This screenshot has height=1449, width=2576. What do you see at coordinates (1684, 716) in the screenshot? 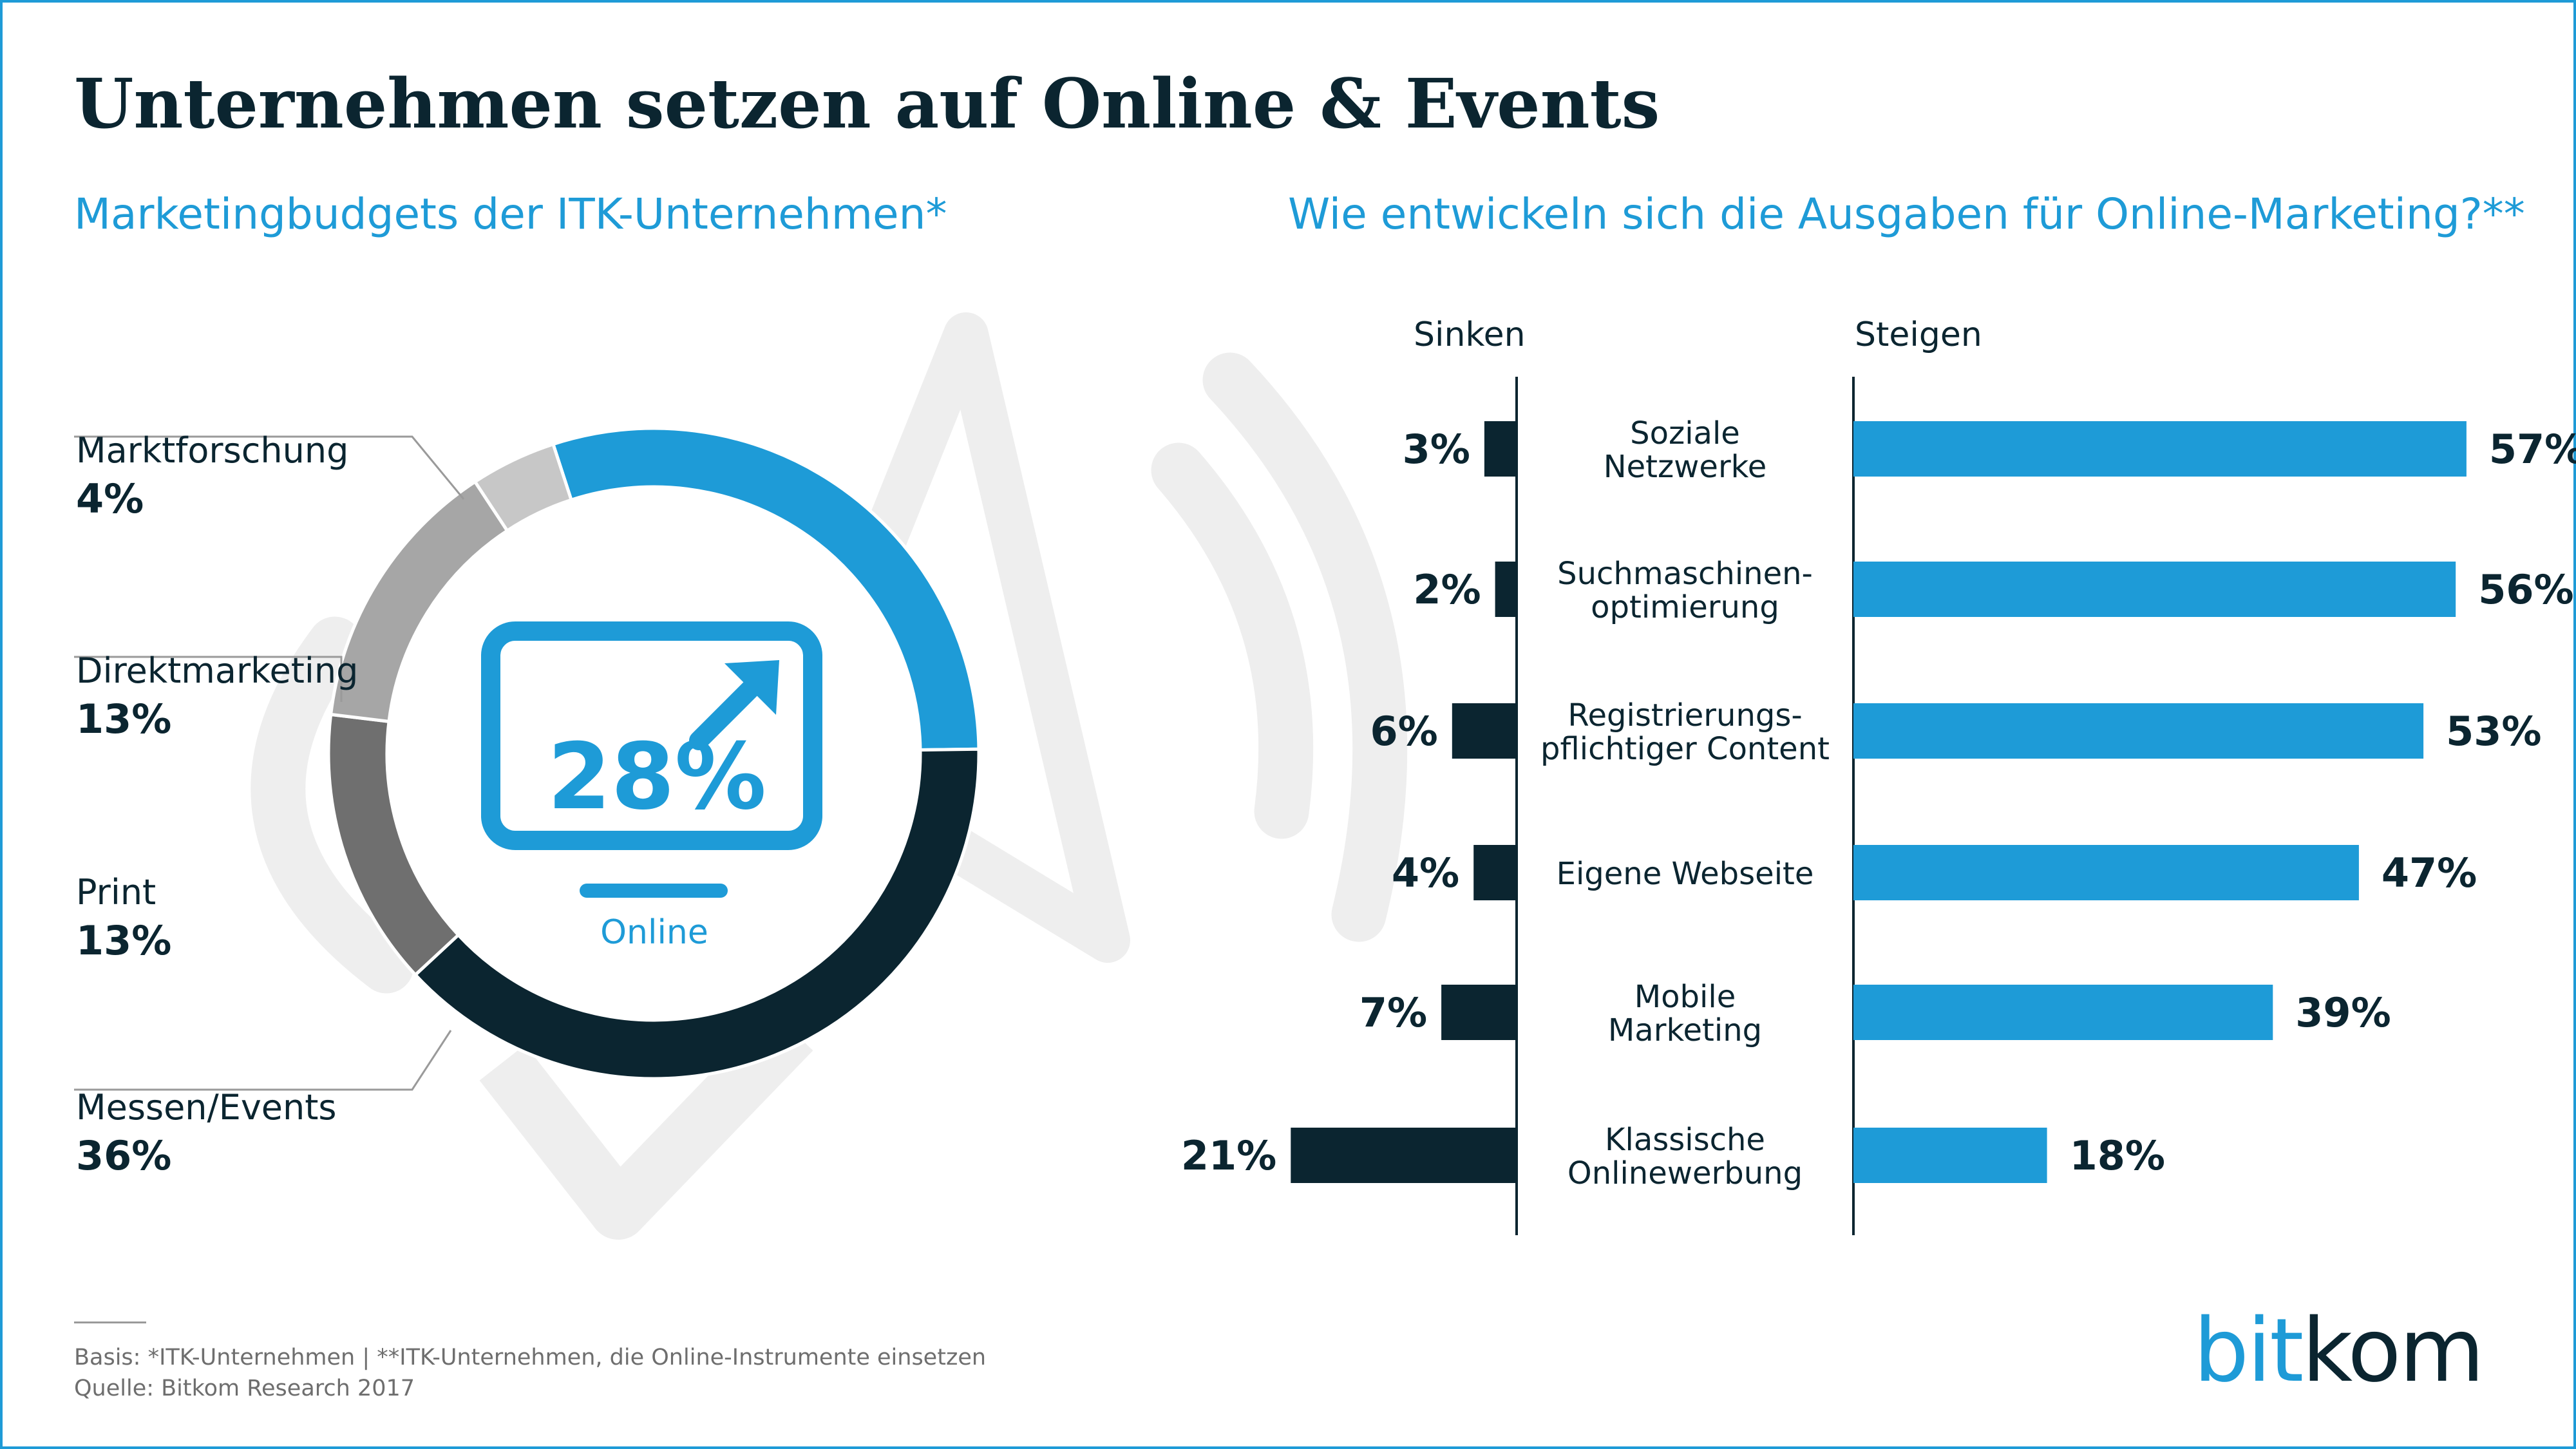
I see `category-label: Registrierungs-` at bounding box center [1684, 716].